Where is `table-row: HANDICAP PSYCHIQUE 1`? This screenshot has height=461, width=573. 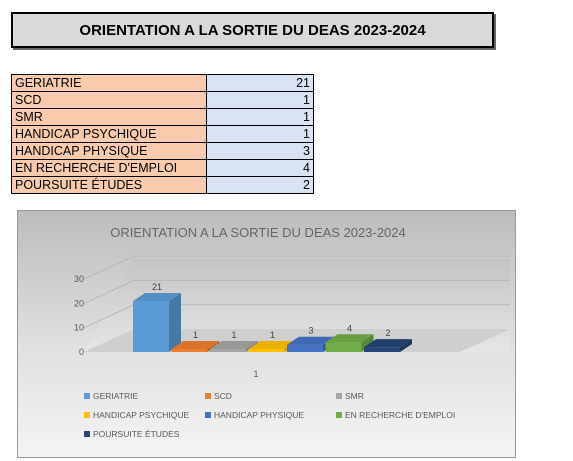
table-row: HANDICAP PSYCHIQUE 1 is located at coordinates (162, 134).